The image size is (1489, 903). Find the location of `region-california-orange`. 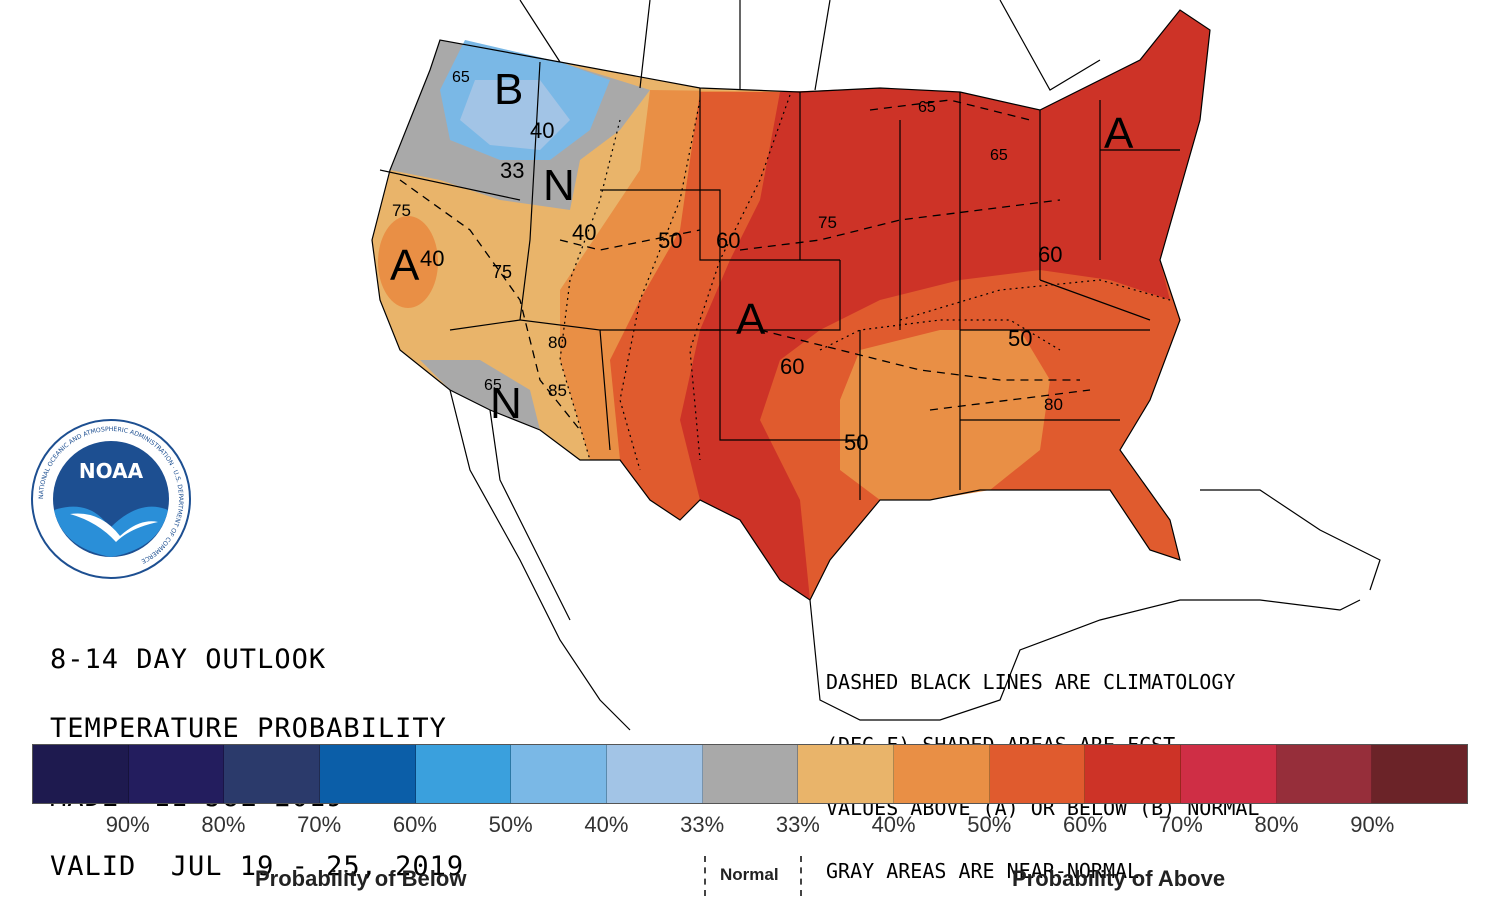

region-california-orange is located at coordinates (408, 262).